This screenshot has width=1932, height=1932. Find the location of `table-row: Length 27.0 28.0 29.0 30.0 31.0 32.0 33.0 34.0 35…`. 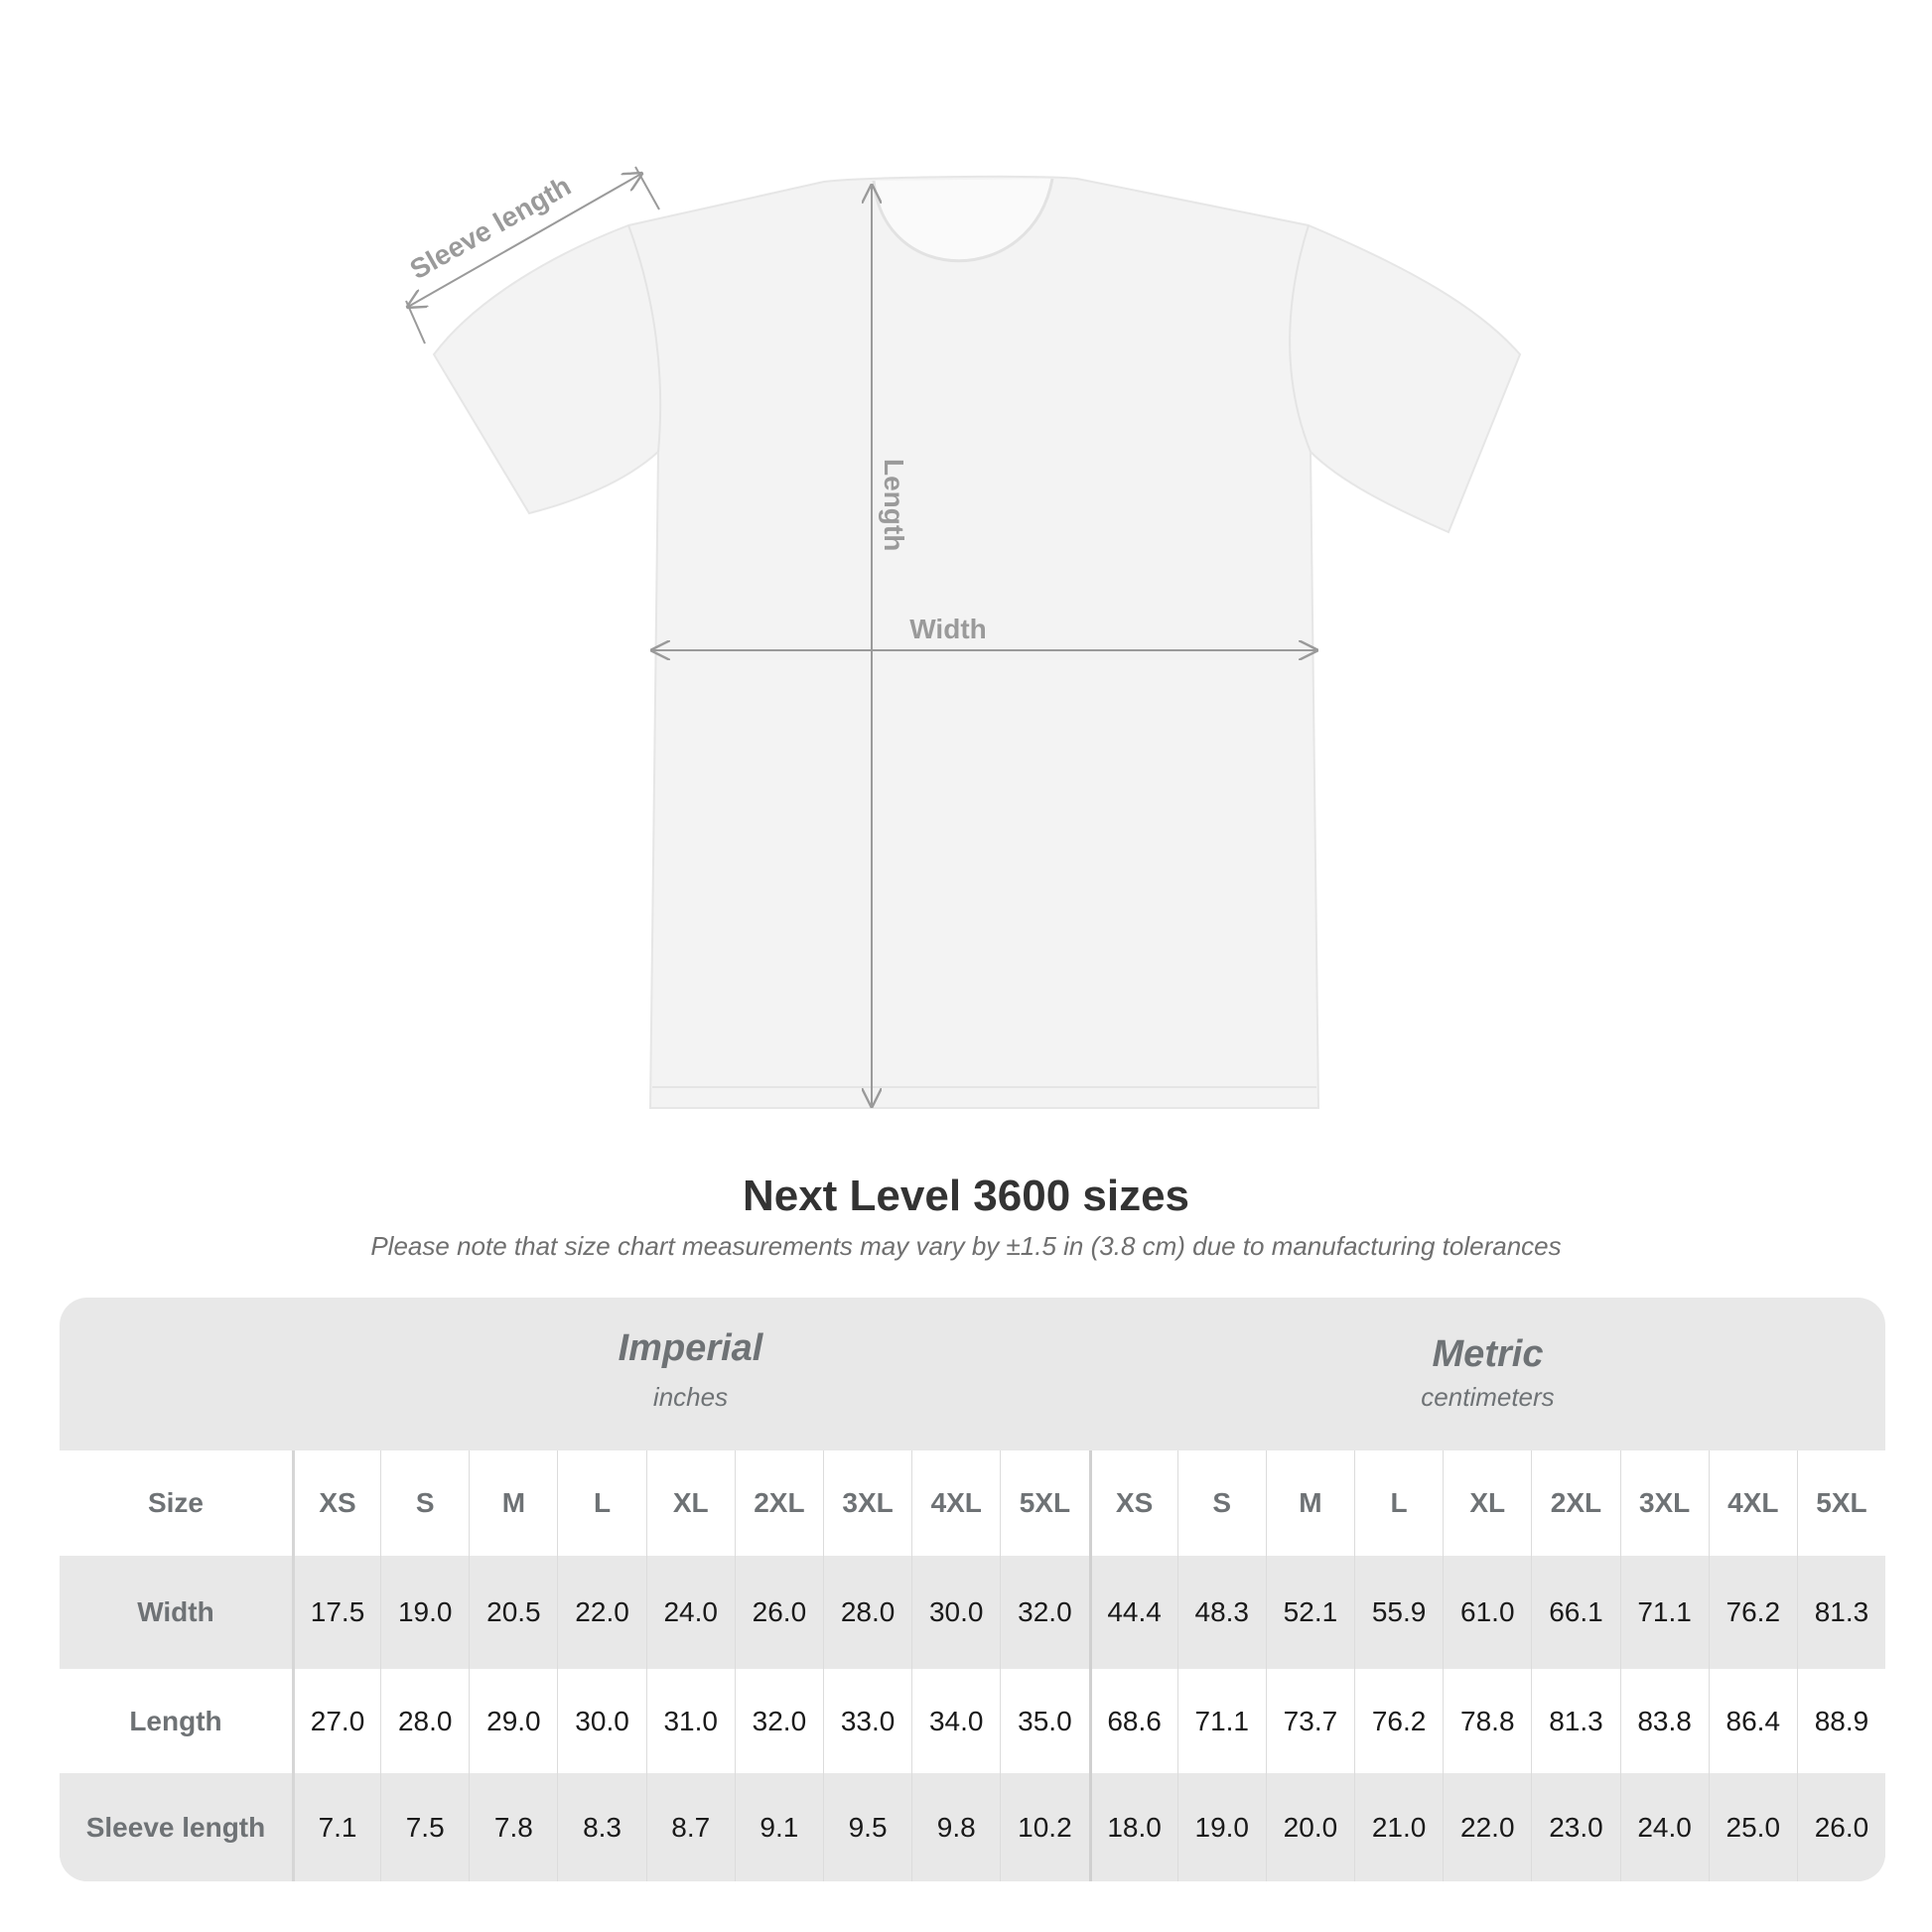

table-row: Length 27.0 28.0 29.0 30.0 31.0 32.0 33.0 34.0 35… is located at coordinates (972, 1721).